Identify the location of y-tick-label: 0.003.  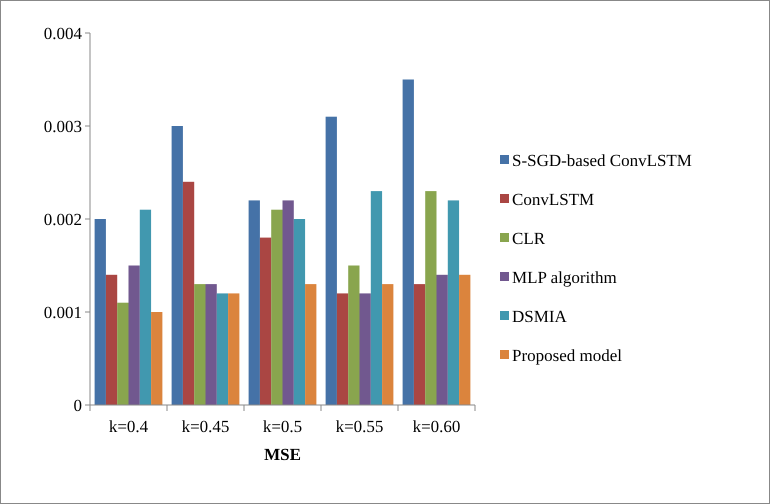
(63, 126).